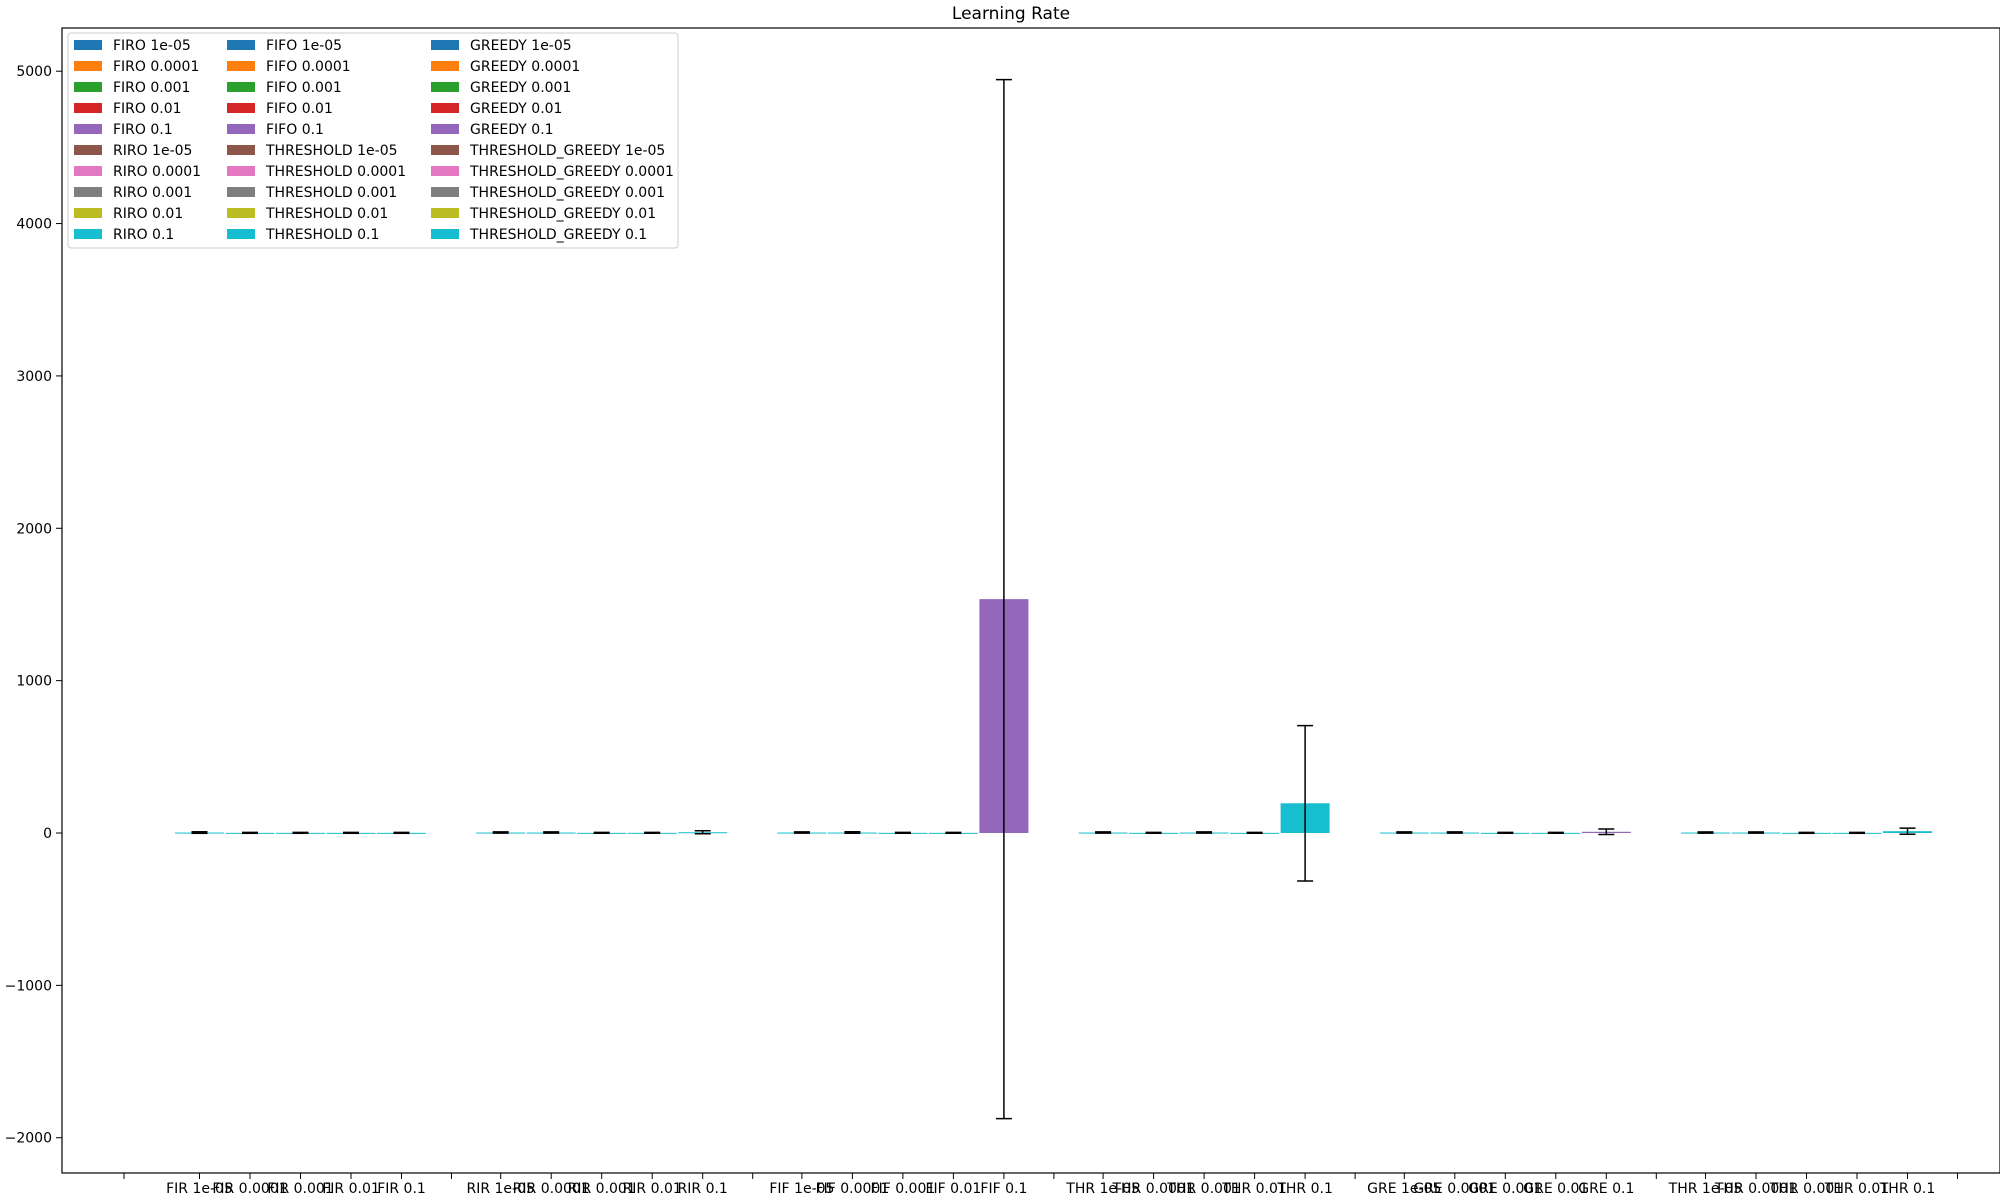 This screenshot has width=2000, height=1204. Describe the element at coordinates (34, 529) in the screenshot. I see `y-tick-label: 2000` at that location.